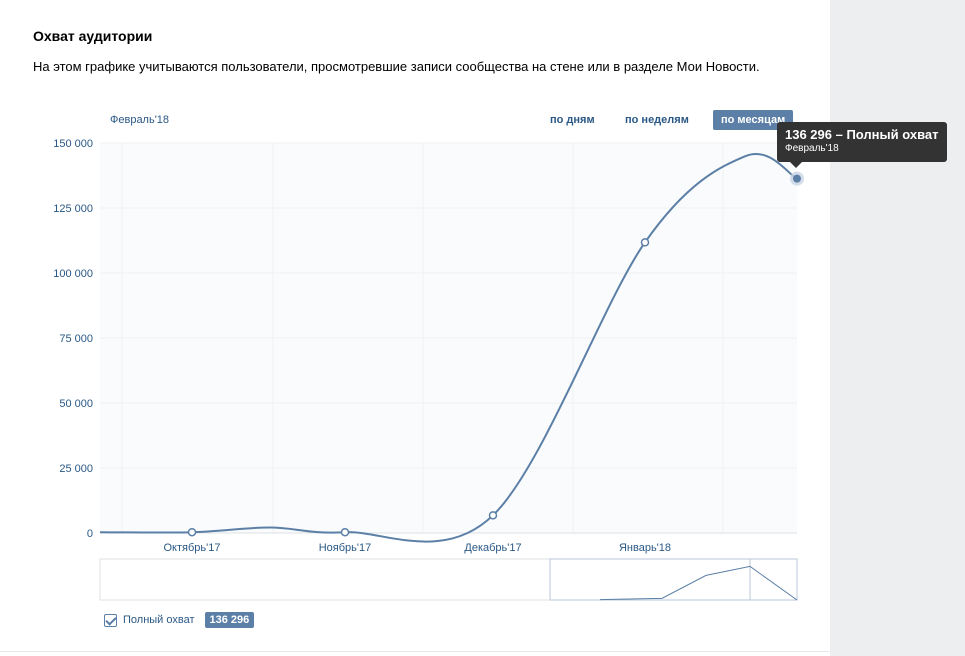  Describe the element at coordinates (415, 651) in the screenshot. I see `divider` at that location.